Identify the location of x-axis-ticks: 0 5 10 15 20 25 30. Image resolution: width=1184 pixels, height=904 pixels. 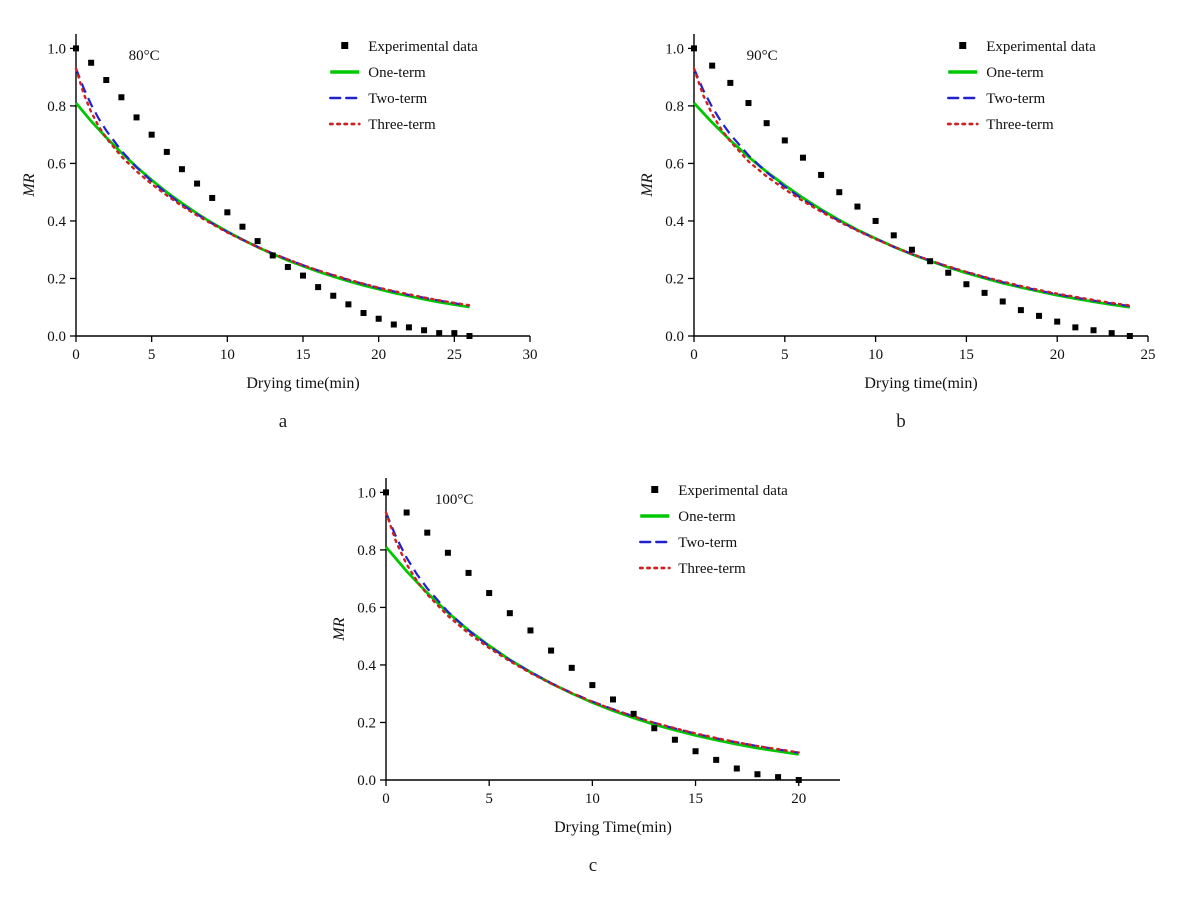
(305, 349).